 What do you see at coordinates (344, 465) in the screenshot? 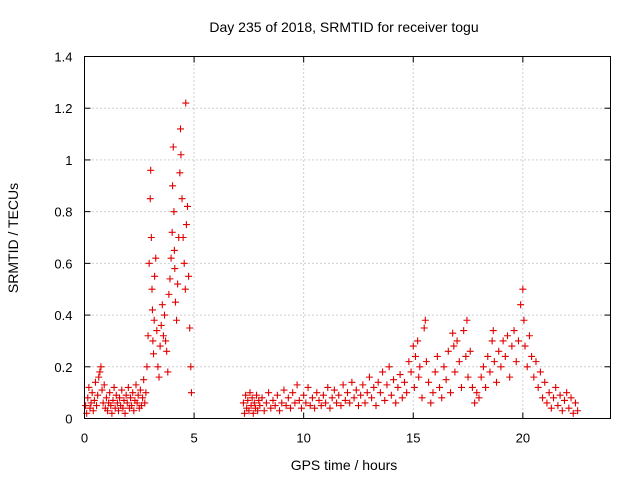
I see `x-axis-label: GPS time / hours` at bounding box center [344, 465].